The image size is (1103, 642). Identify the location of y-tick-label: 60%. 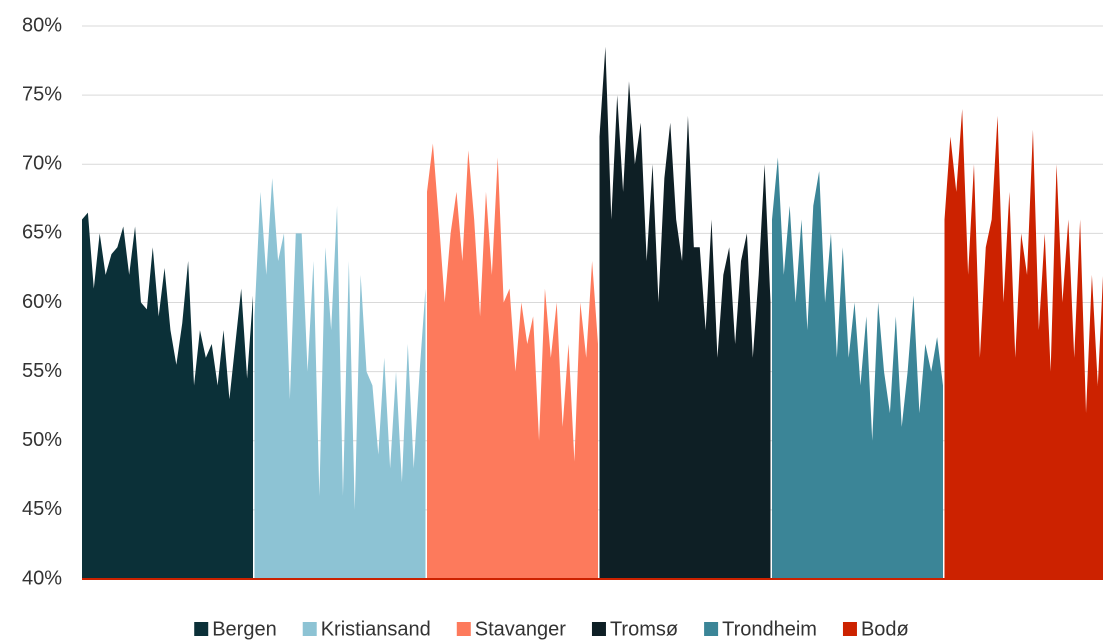
(42, 302).